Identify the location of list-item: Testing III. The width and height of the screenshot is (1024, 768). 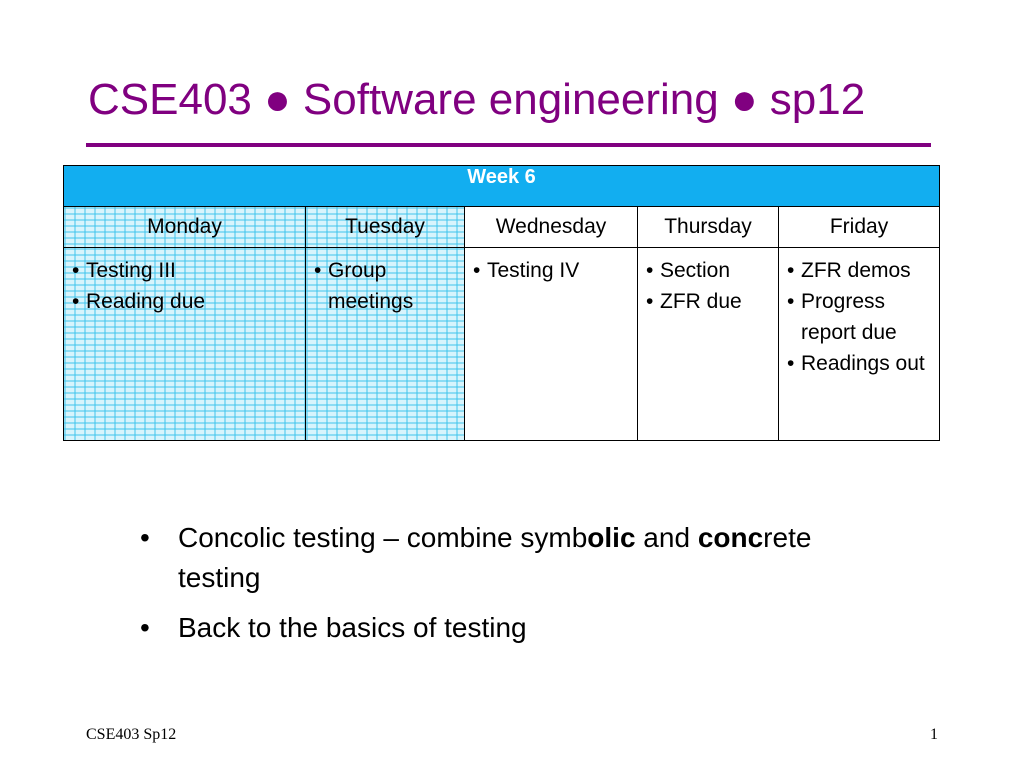
(186, 270).